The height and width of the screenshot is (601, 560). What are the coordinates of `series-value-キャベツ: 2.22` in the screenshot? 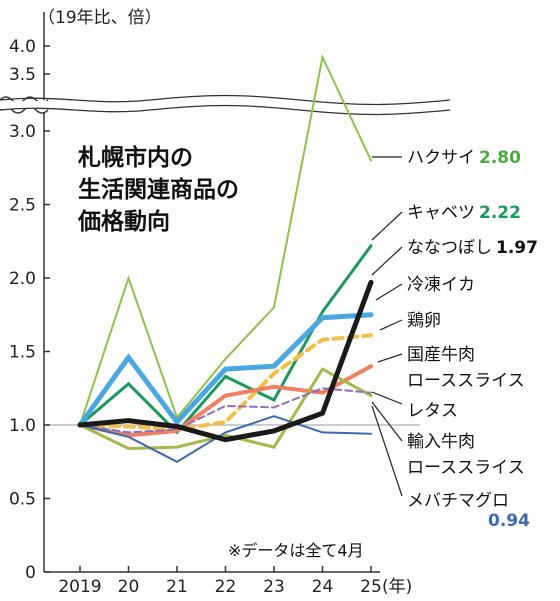 It's located at (500, 213).